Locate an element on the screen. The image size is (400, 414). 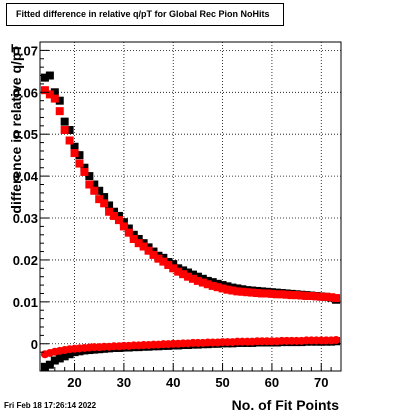
x-tick-label: 20 is located at coordinates (74, 382).